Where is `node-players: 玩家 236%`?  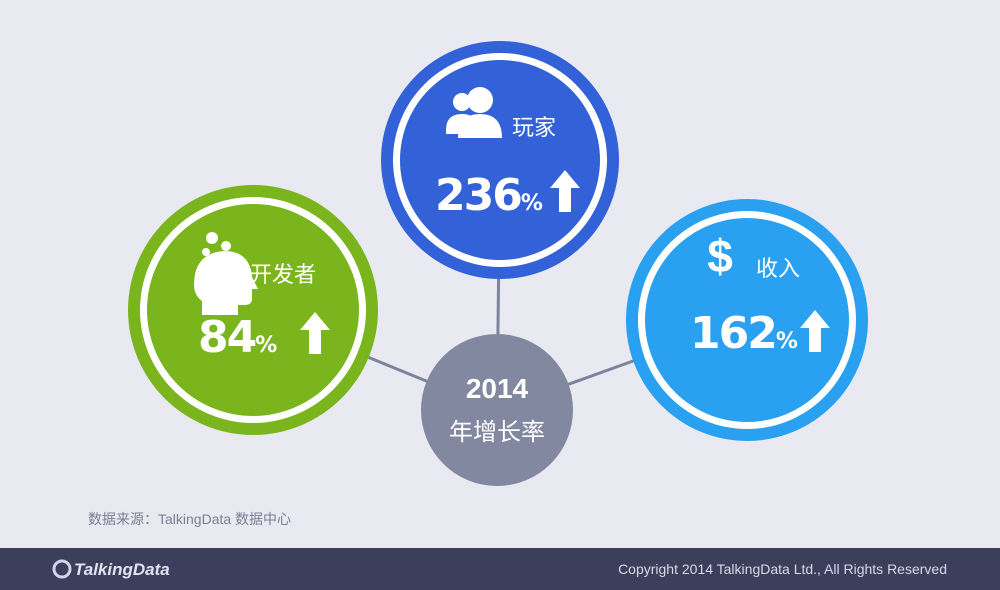 node-players: 玩家 236% is located at coordinates (500, 160).